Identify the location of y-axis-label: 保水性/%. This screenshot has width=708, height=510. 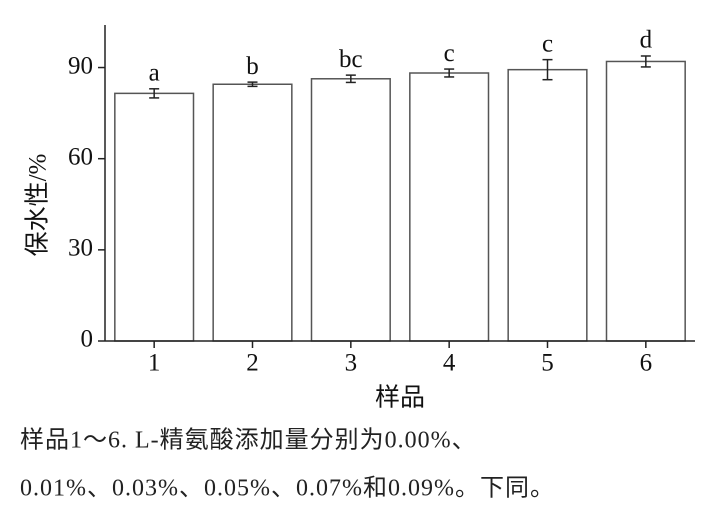
(38, 205).